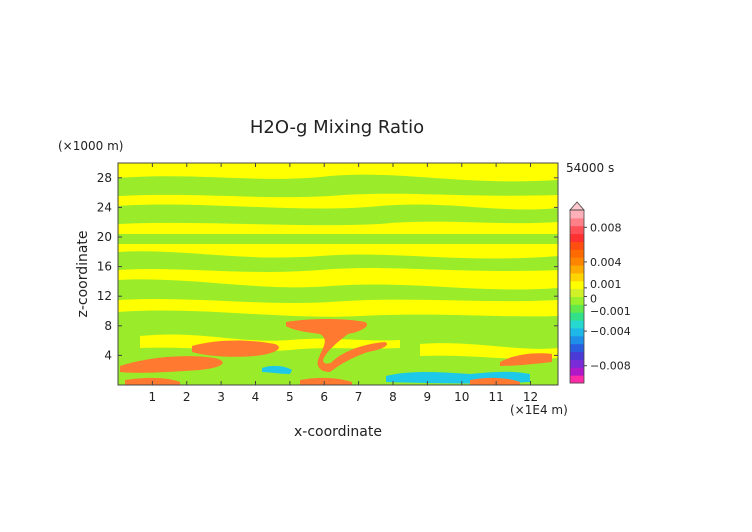 The image size is (752, 532). I want to click on y-tick-label: 28, so click(104, 178).